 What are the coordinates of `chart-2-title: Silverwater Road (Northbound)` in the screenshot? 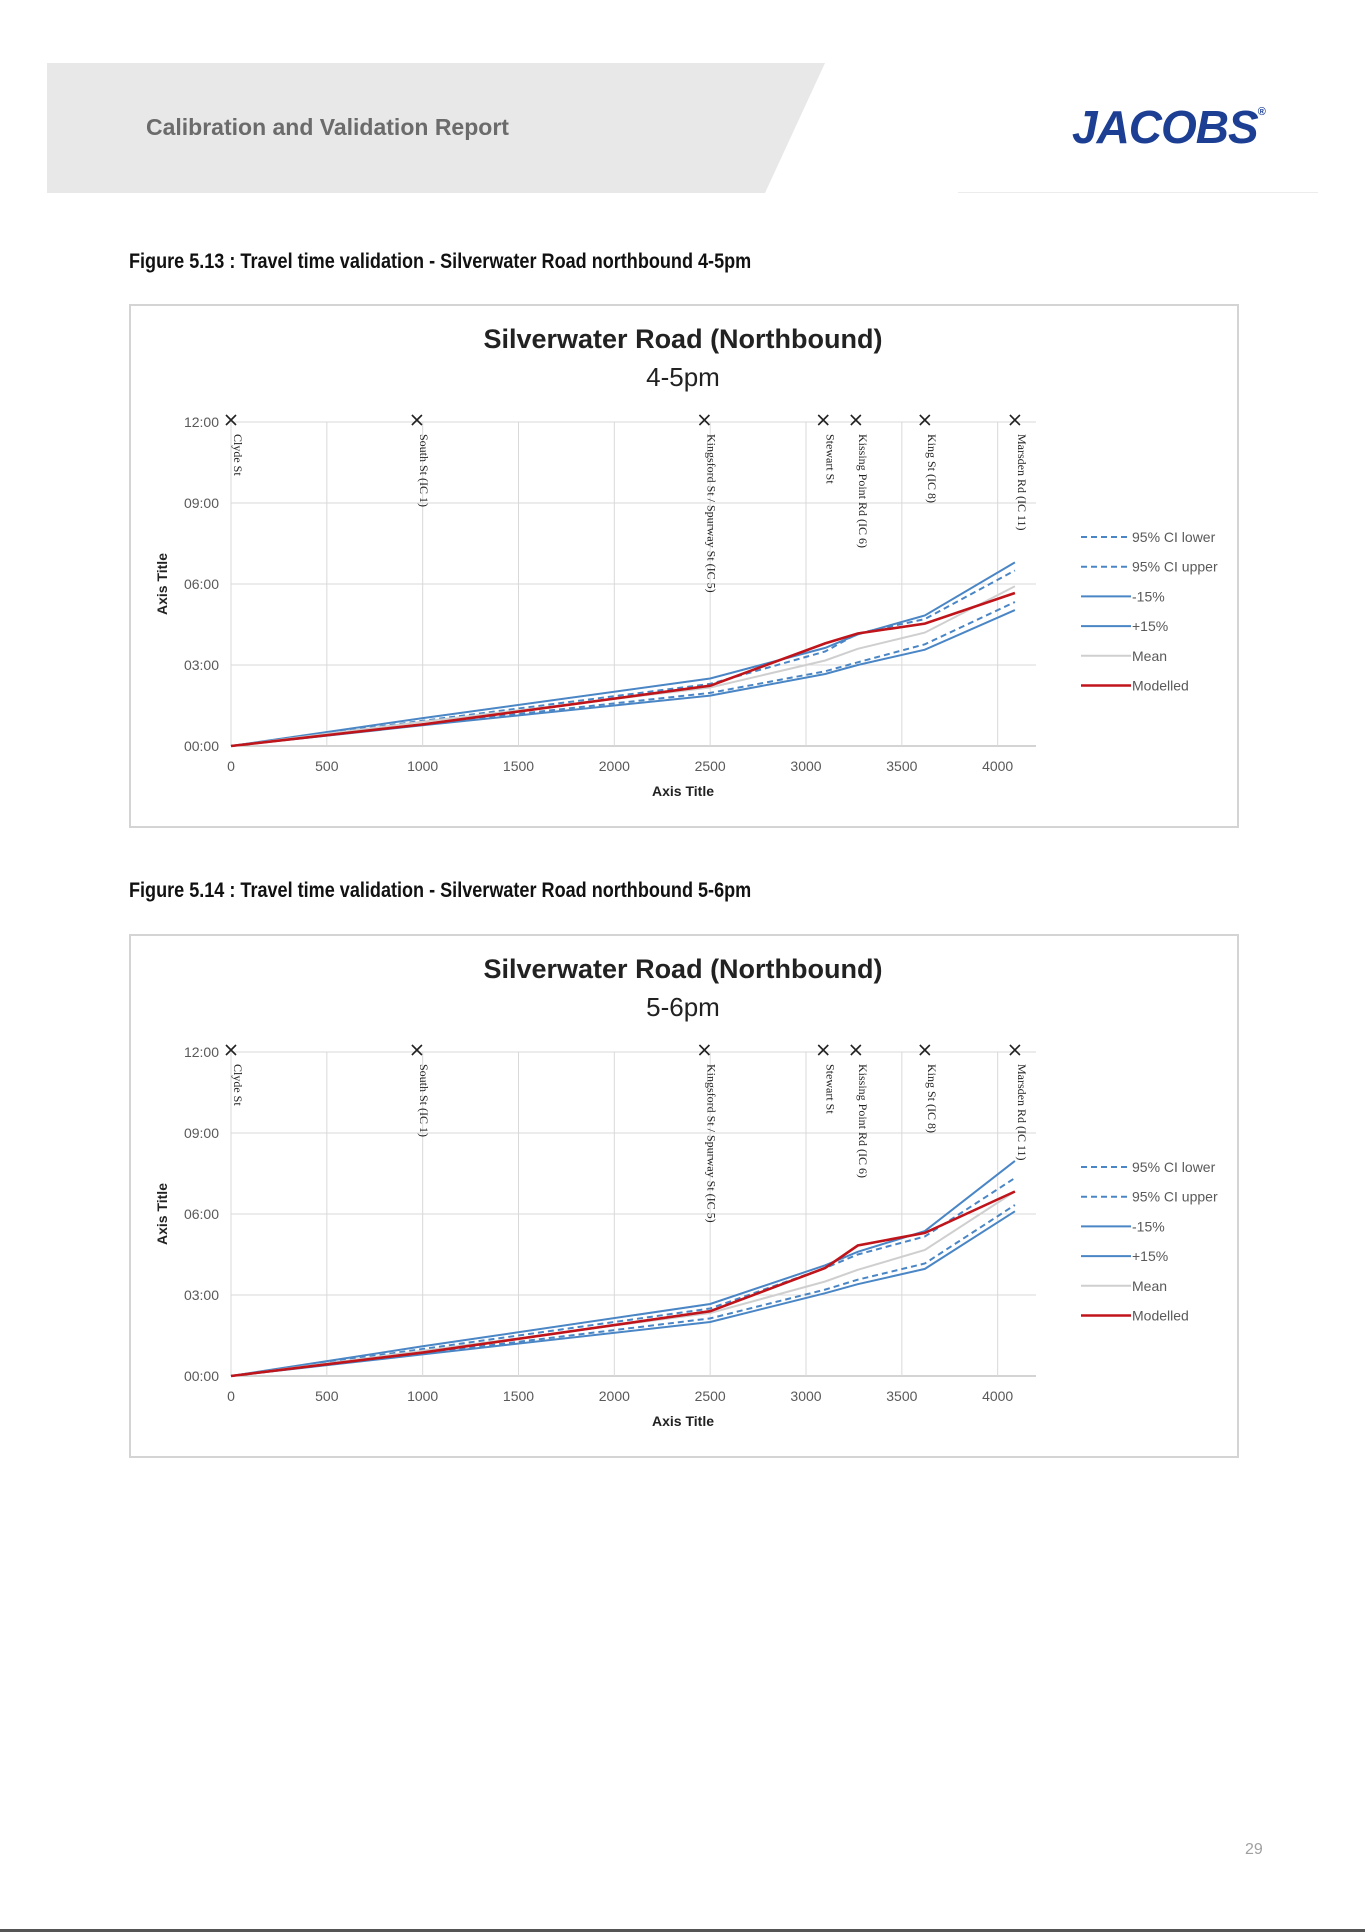 It's located at (682, 969).